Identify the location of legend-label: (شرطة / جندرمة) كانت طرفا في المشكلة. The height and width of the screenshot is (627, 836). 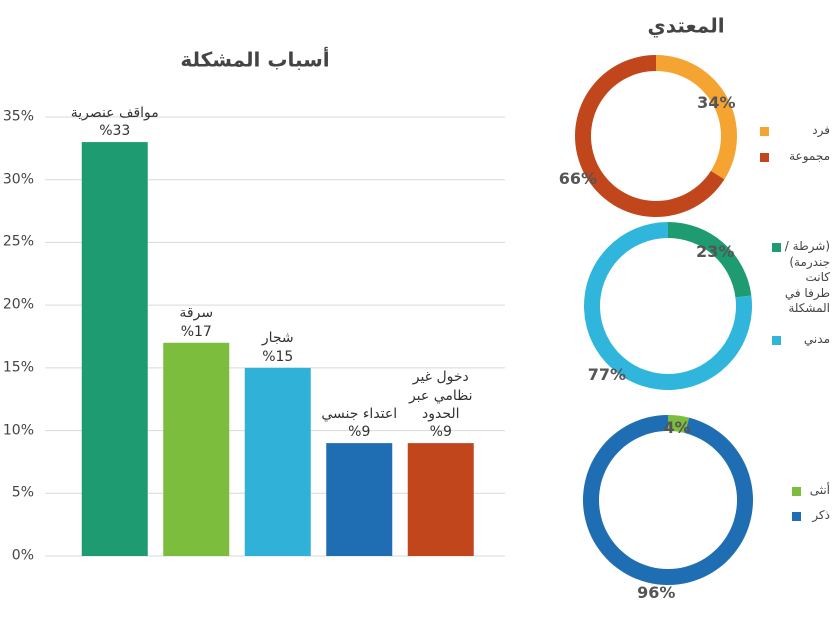
(807, 277).